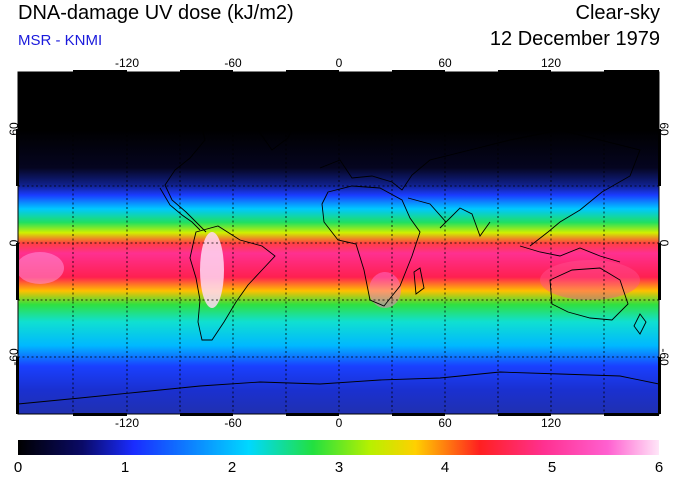 The height and width of the screenshot is (480, 678). Describe the element at coordinates (445, 63) in the screenshot. I see `lon-tick-top: 60` at that location.